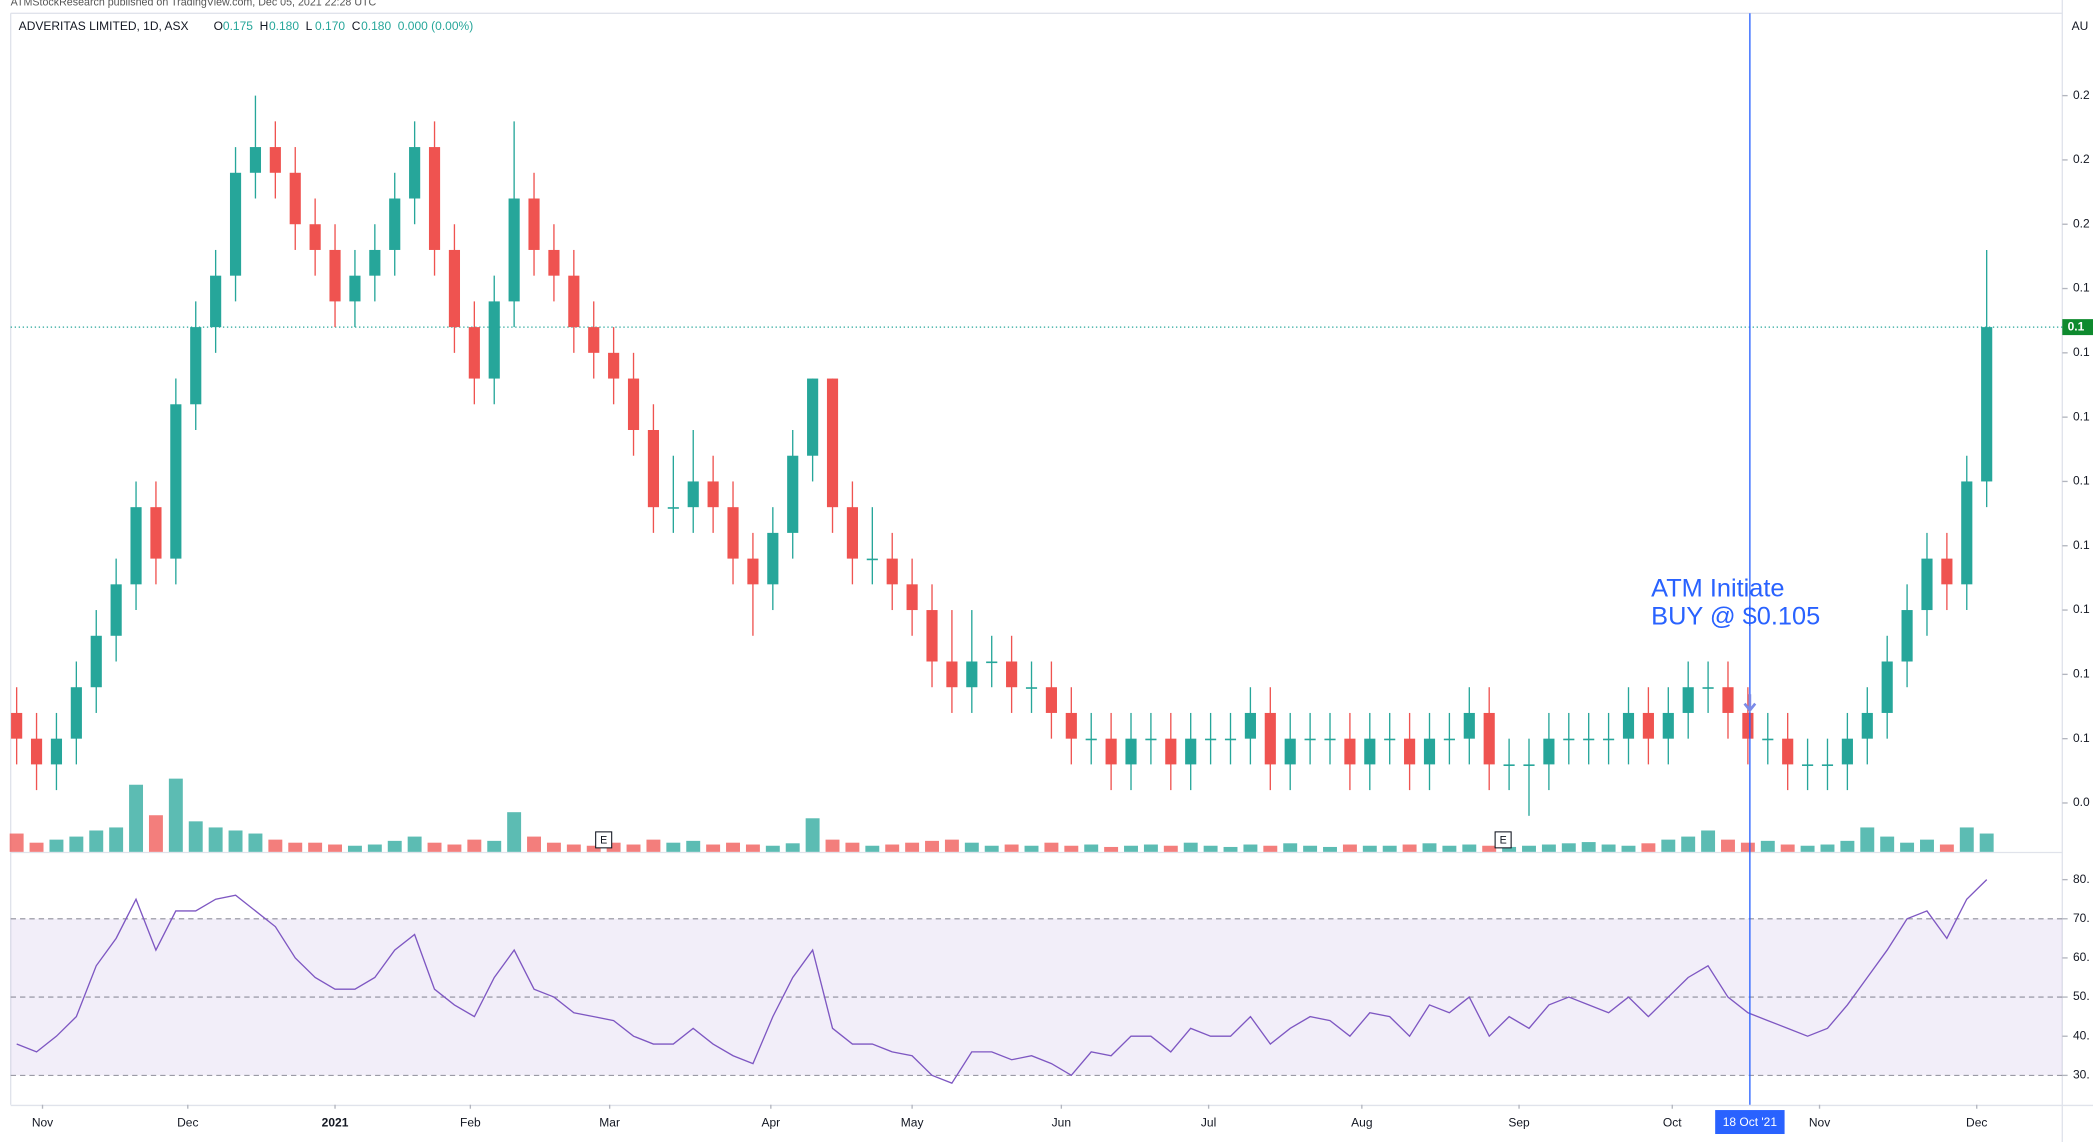 The width and height of the screenshot is (2093, 1142). Describe the element at coordinates (912, 1123) in the screenshot. I see `x-tick-label: May` at that location.